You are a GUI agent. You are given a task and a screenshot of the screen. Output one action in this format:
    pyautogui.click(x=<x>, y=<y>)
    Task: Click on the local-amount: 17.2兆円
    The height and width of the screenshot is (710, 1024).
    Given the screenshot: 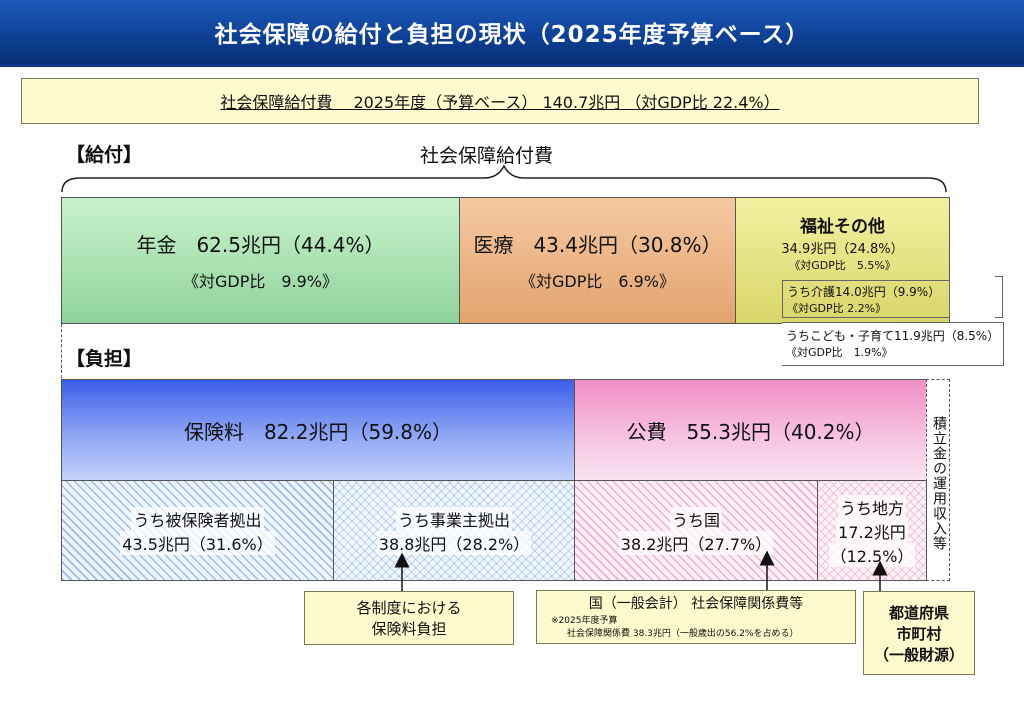 What is the action you would take?
    pyautogui.click(x=872, y=530)
    